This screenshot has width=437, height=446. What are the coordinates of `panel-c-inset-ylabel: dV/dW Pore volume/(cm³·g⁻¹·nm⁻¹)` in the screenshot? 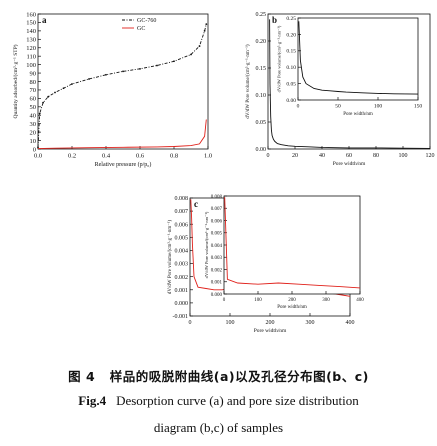 It's located at (206, 244).